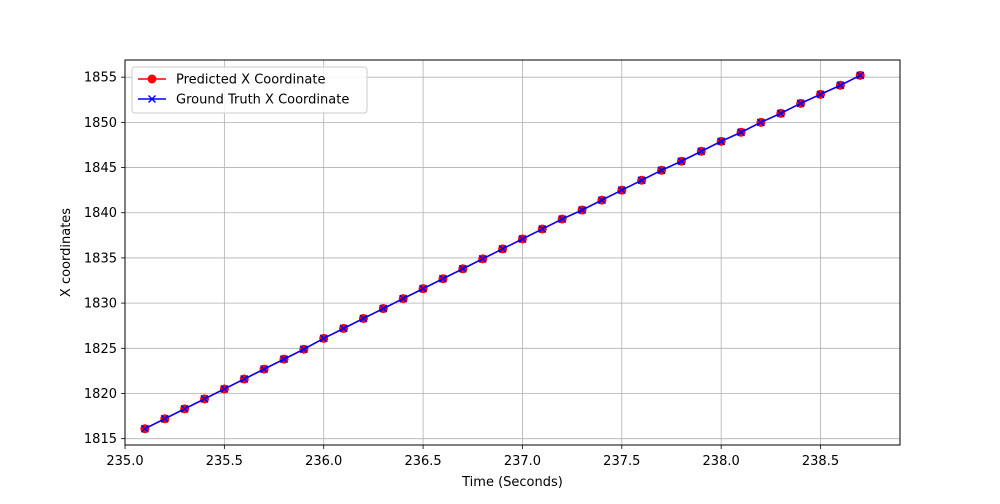 The image size is (1000, 504). Describe the element at coordinates (262, 100) in the screenshot. I see `legend-label: Ground Truth X Coordinate` at that location.